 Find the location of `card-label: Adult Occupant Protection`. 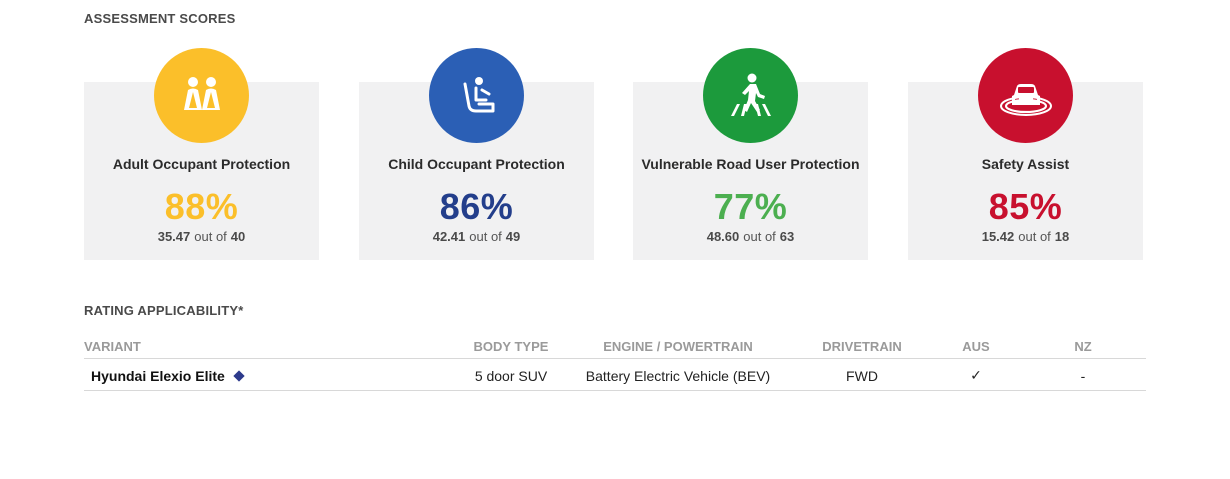

card-label: Adult Occupant Protection is located at coordinates (201, 164).